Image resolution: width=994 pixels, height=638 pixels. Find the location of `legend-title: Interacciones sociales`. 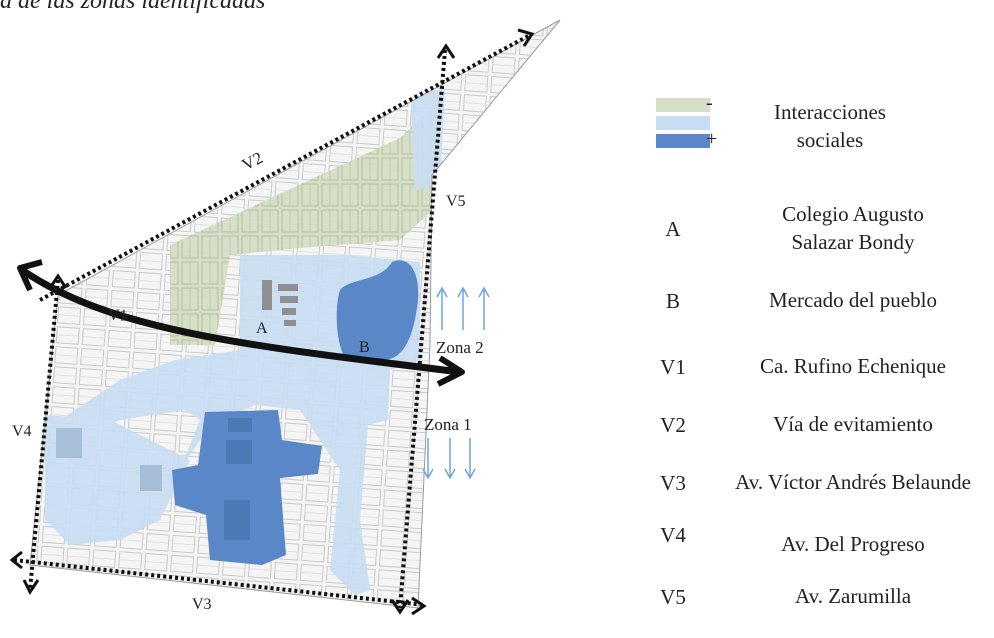

legend-title: Interacciones sociales is located at coordinates (830, 126).